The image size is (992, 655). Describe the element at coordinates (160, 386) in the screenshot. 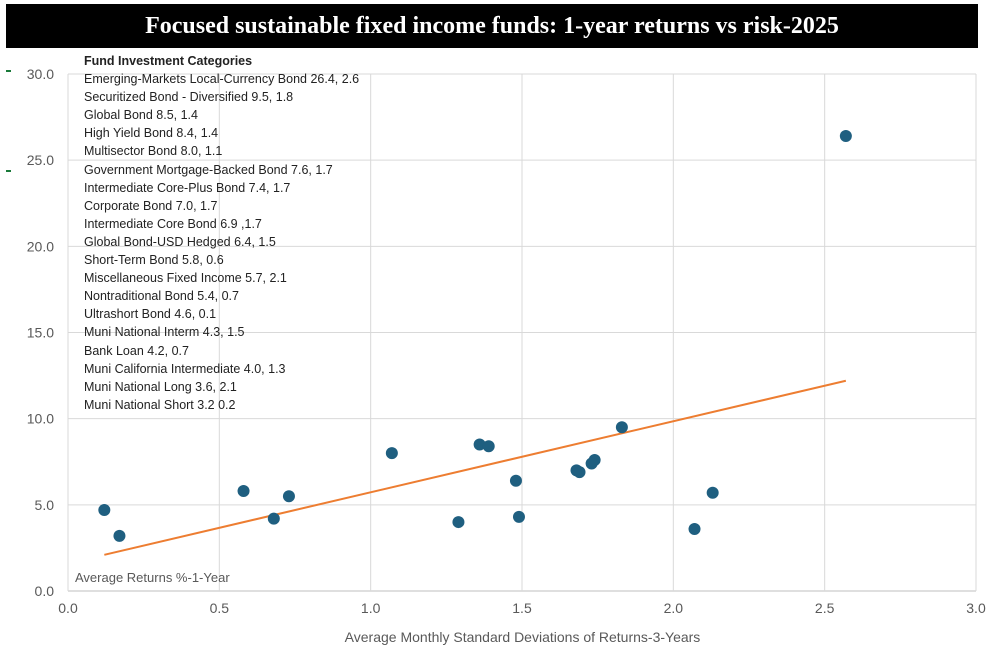

I see `legend-item: Muni National Long 3.6, 2.1` at that location.